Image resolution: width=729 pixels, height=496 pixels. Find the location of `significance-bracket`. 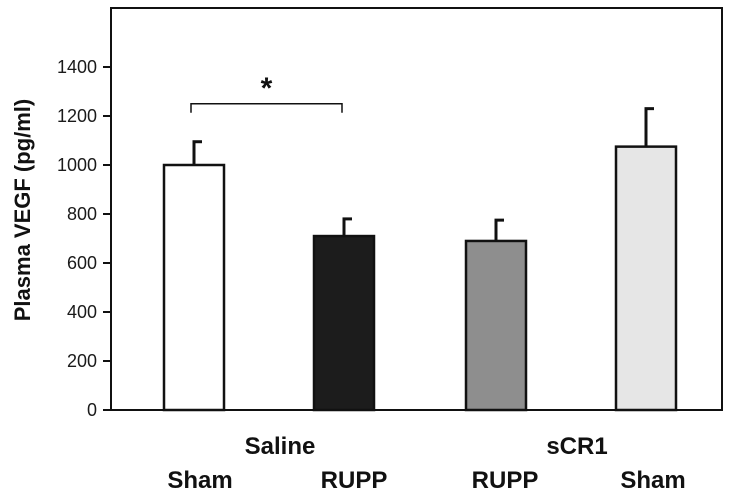

significance-bracket is located at coordinates (266, 108).